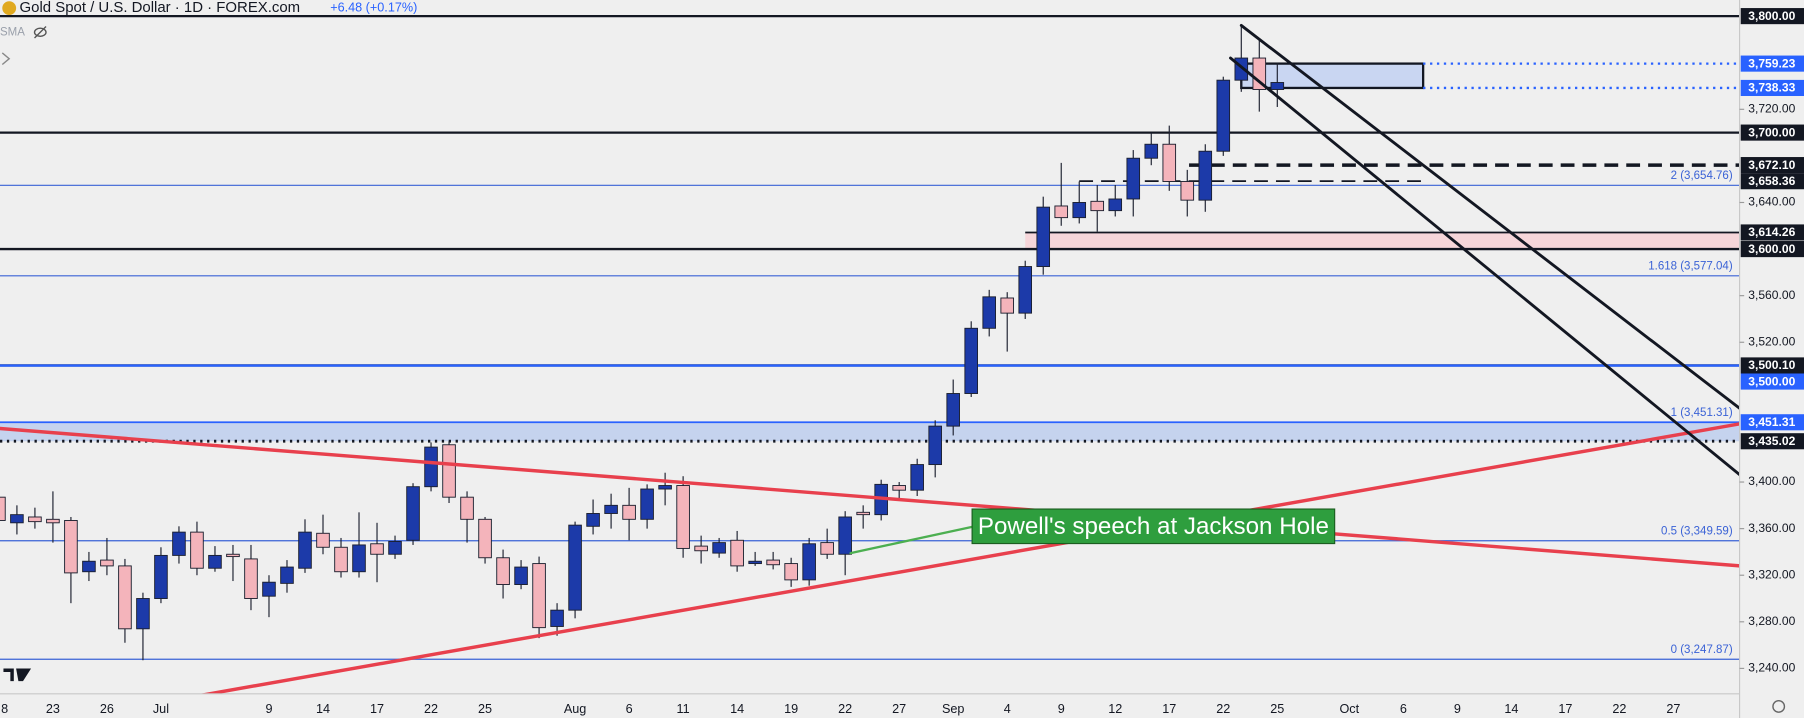  What do you see at coordinates (53, 709) in the screenshot?
I see `x-tick-label: 23` at bounding box center [53, 709].